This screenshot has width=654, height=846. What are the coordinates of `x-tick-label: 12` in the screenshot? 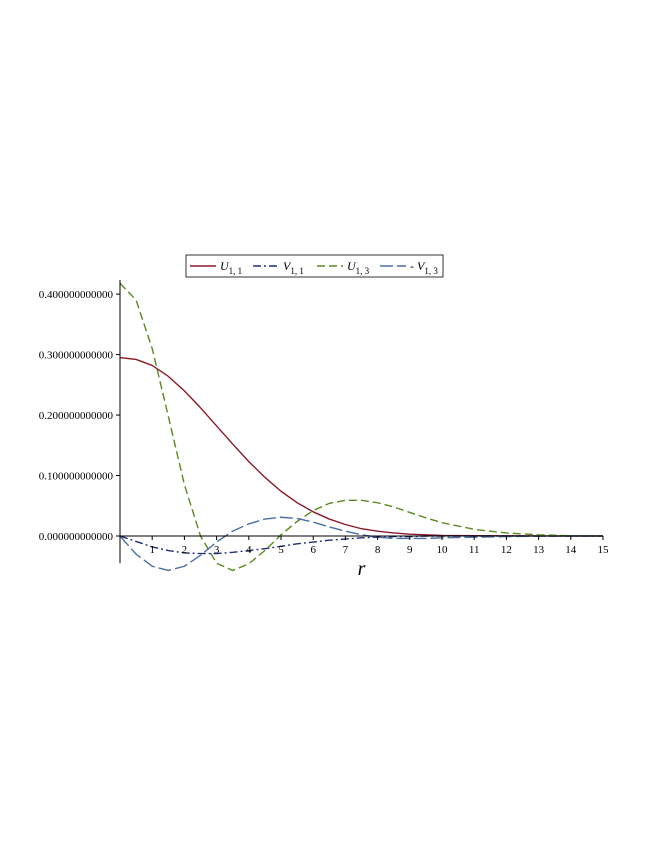 It's located at (506, 550).